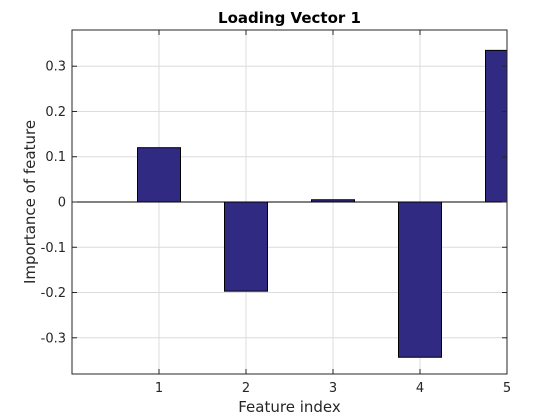  What do you see at coordinates (55, 112) in the screenshot?
I see `y-tick-label: 0.2` at bounding box center [55, 112].